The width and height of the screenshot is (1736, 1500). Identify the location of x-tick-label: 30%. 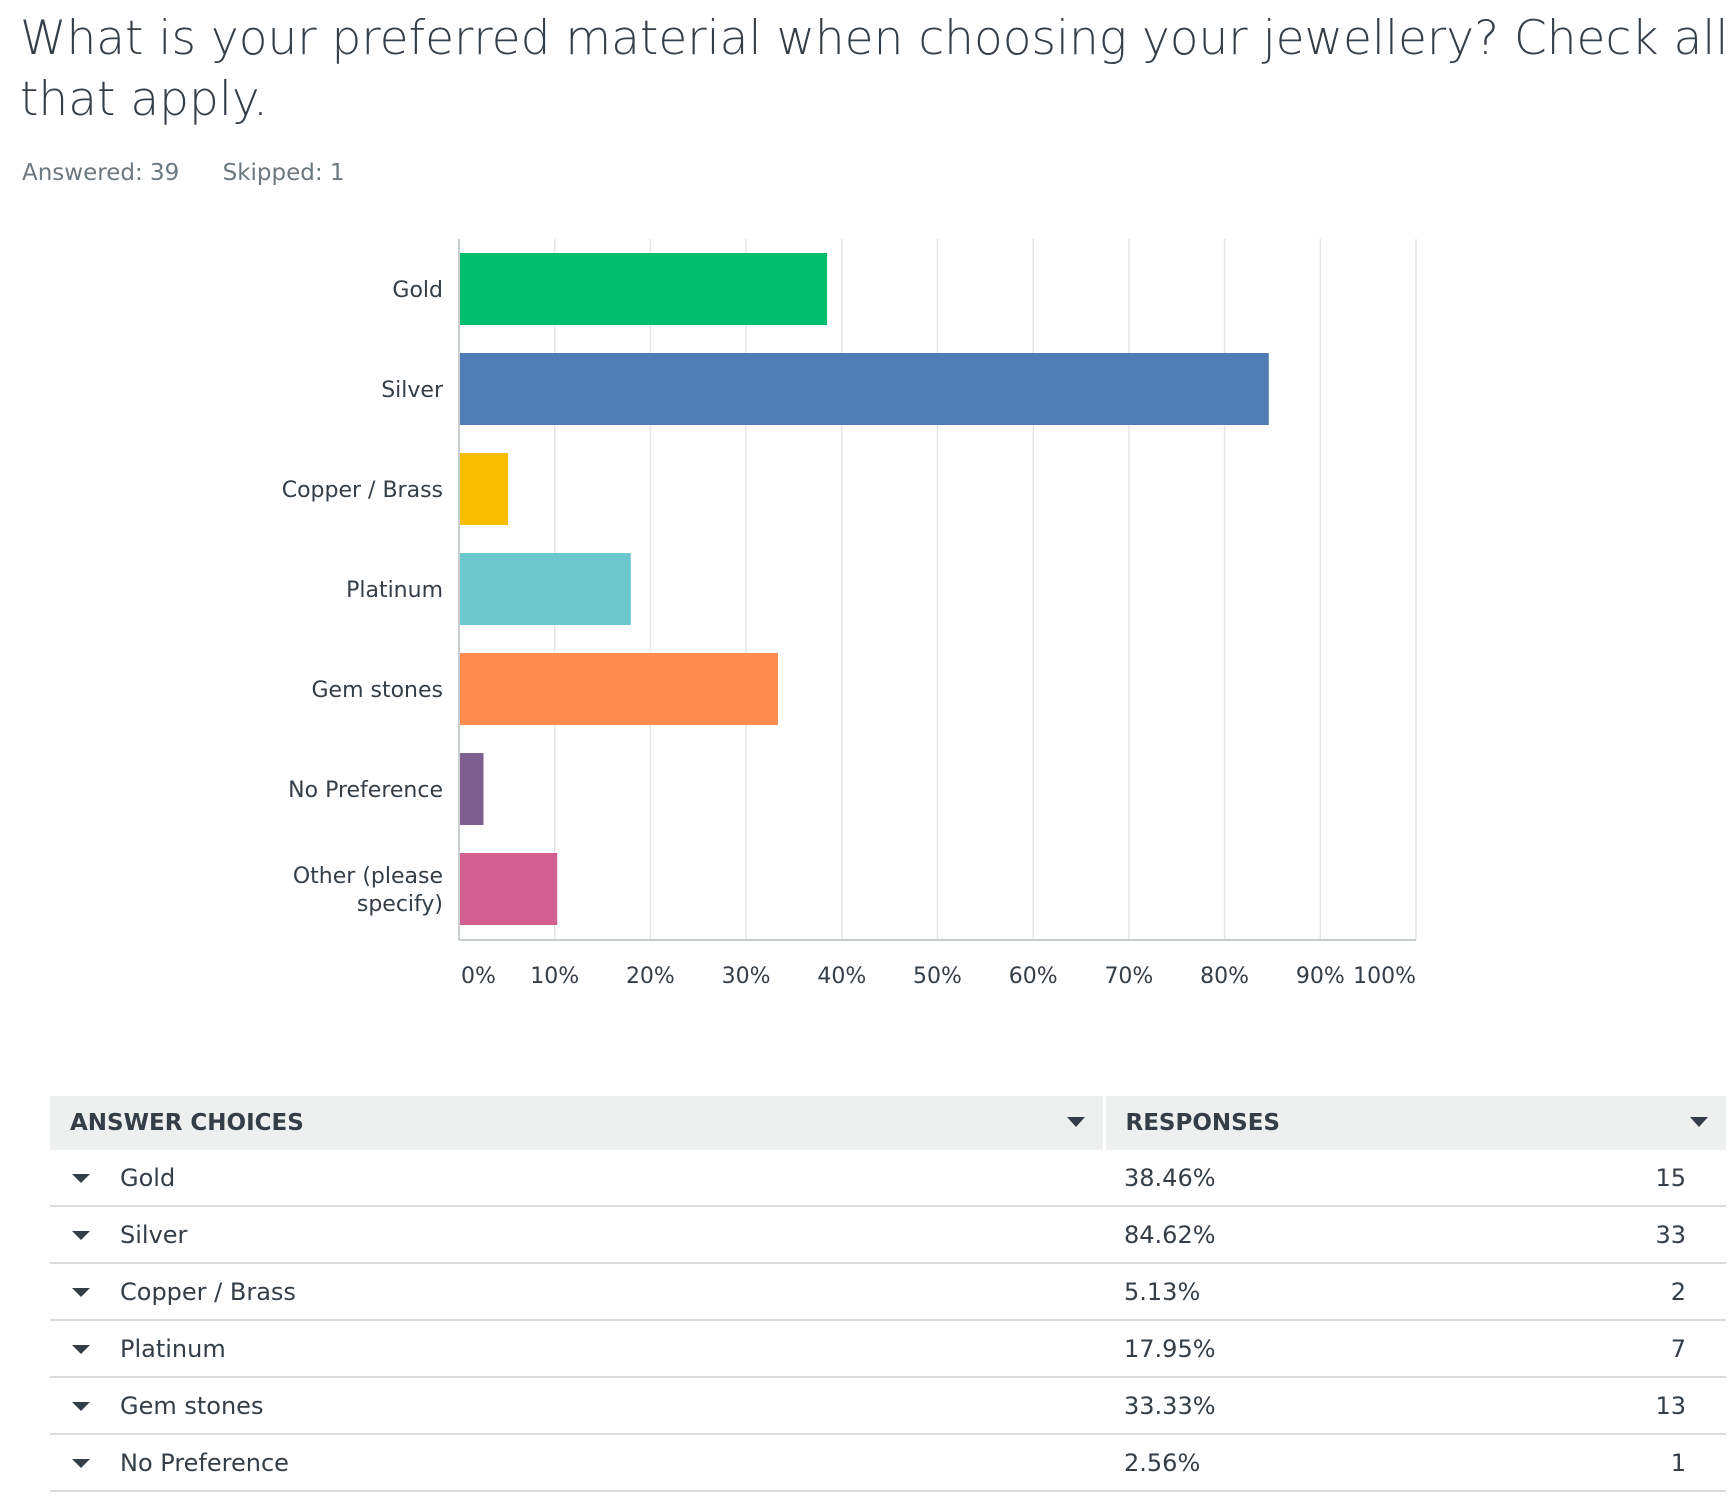
(746, 976).